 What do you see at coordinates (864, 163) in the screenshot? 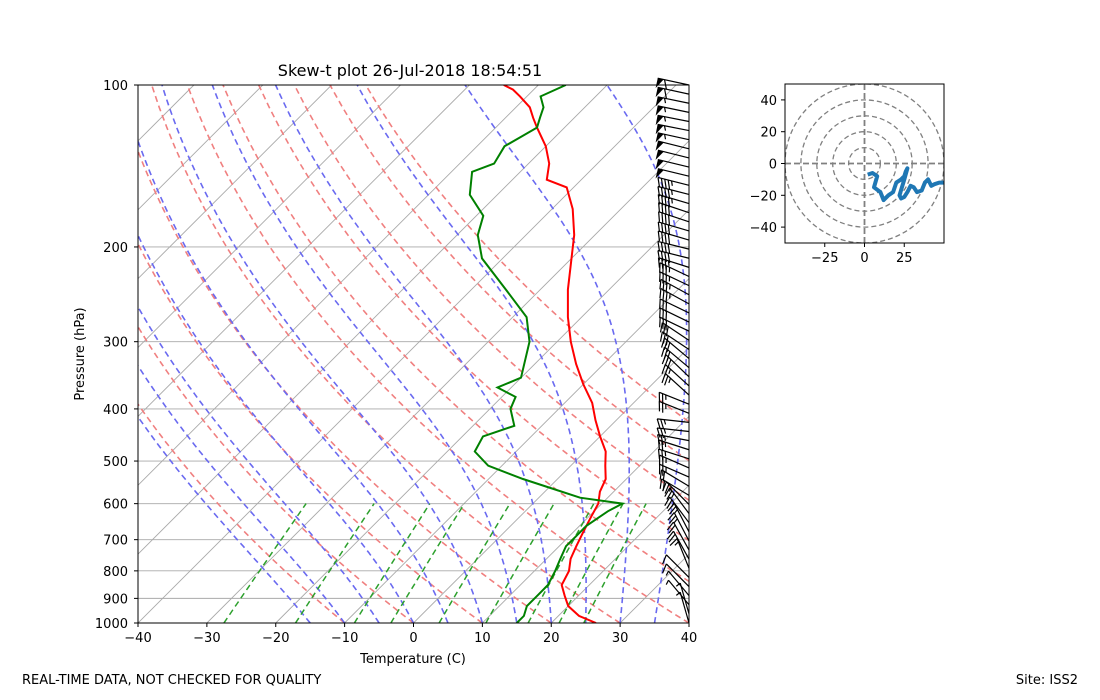
I see `hodograph-ring` at bounding box center [864, 163].